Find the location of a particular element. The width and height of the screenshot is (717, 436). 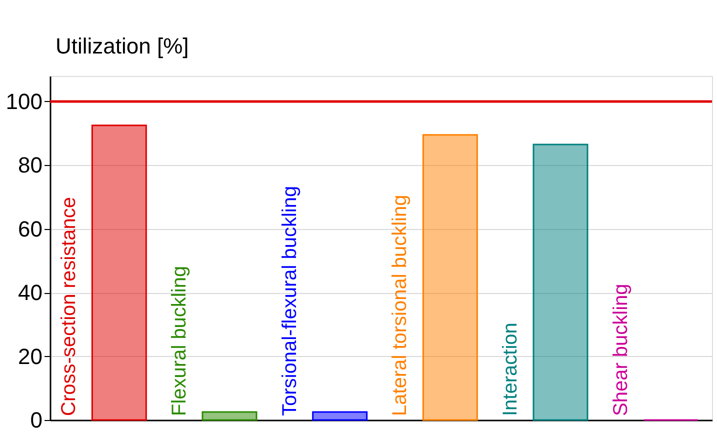

y-tick-label: 80 is located at coordinates (30, 165).